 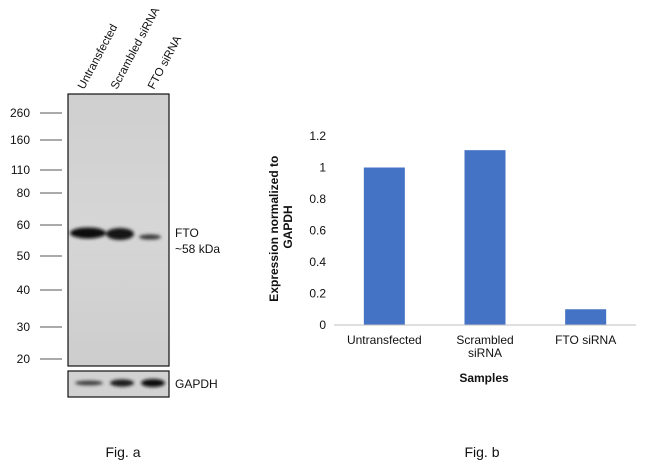 What do you see at coordinates (20, 140) in the screenshot?
I see `mw-label: 160` at bounding box center [20, 140].